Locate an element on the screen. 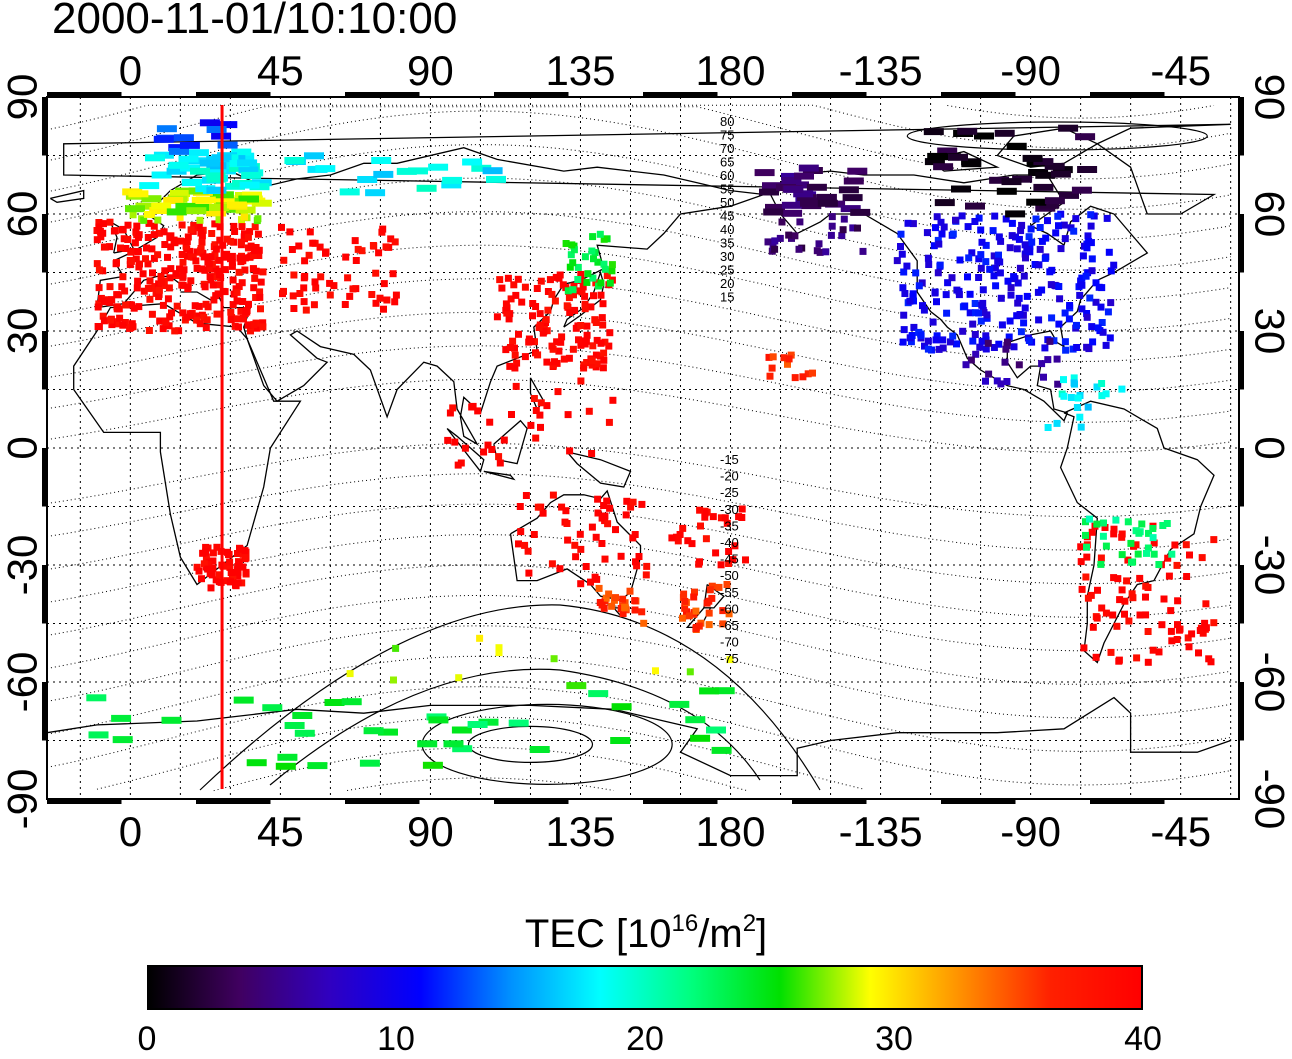 This screenshot has height=1059, width=1292. latitude-tick-label: -60 is located at coordinates (1269, 682).